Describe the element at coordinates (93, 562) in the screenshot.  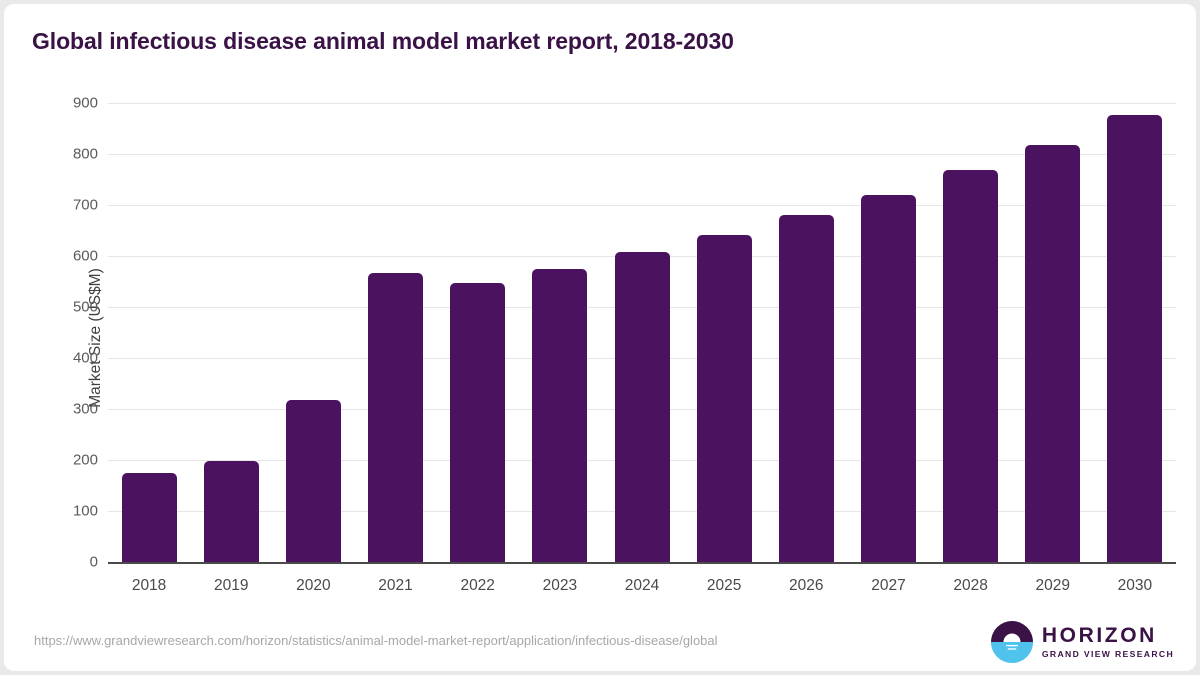
I see `y-axis-tick-label: 0` at that location.